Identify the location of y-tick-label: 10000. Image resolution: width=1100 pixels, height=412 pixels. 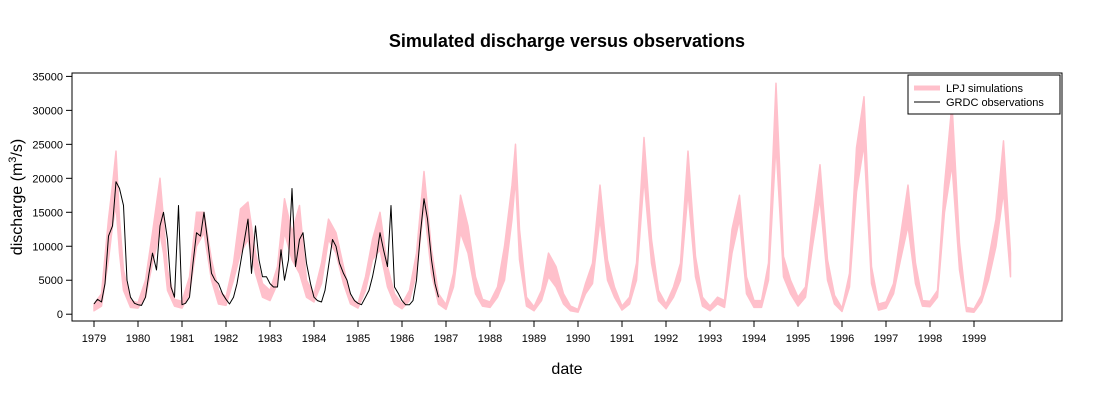
(47, 247).